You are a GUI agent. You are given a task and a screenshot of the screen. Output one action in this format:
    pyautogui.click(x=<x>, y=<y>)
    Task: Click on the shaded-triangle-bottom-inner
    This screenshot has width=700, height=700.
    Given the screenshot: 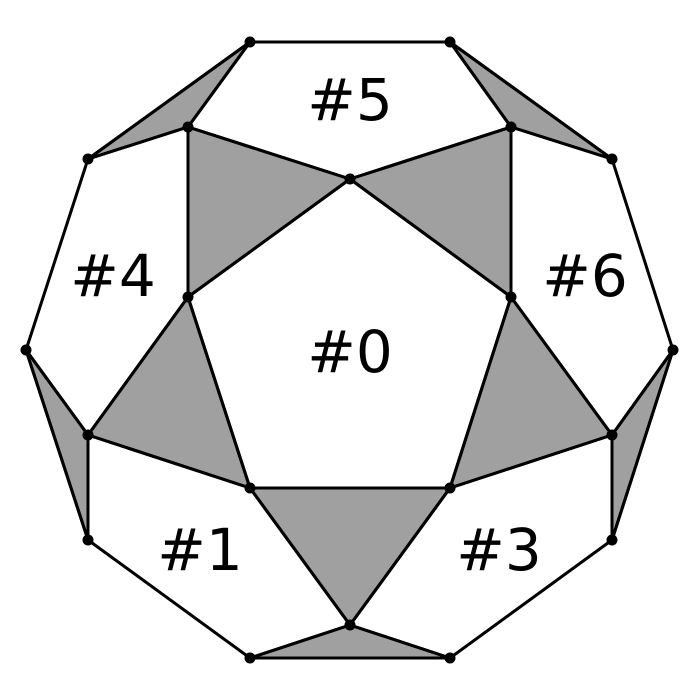 What is the action you would take?
    pyautogui.click(x=350, y=556)
    